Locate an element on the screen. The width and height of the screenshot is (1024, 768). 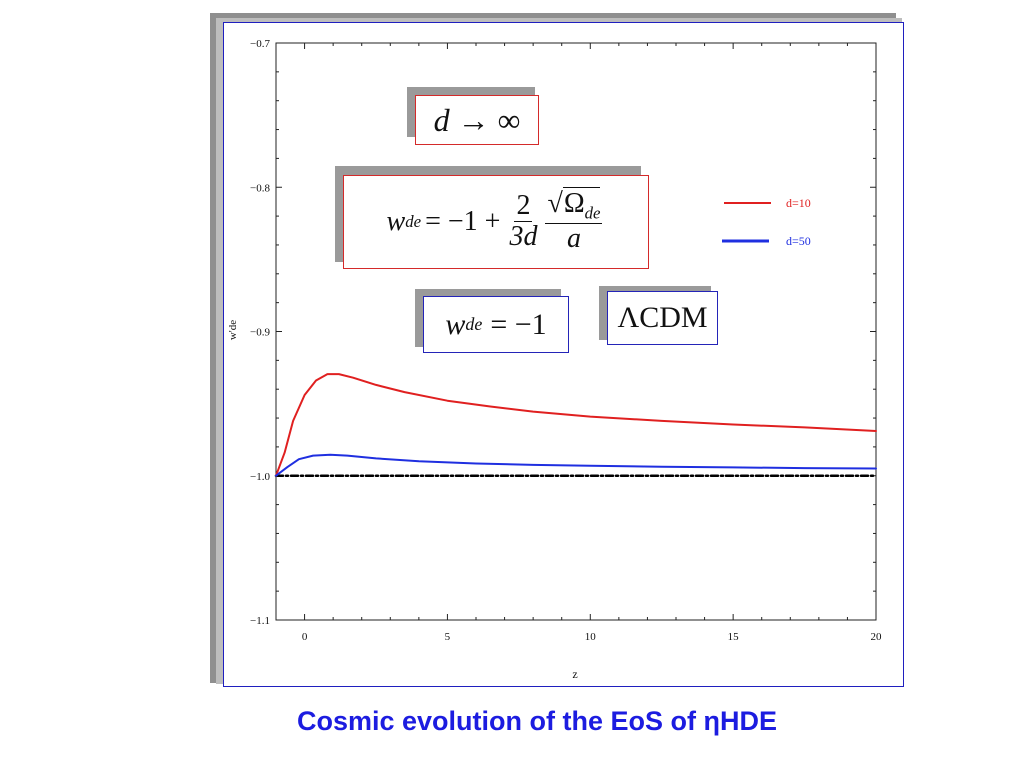
wde-rhs: = −1 is located at coordinates (518, 324).